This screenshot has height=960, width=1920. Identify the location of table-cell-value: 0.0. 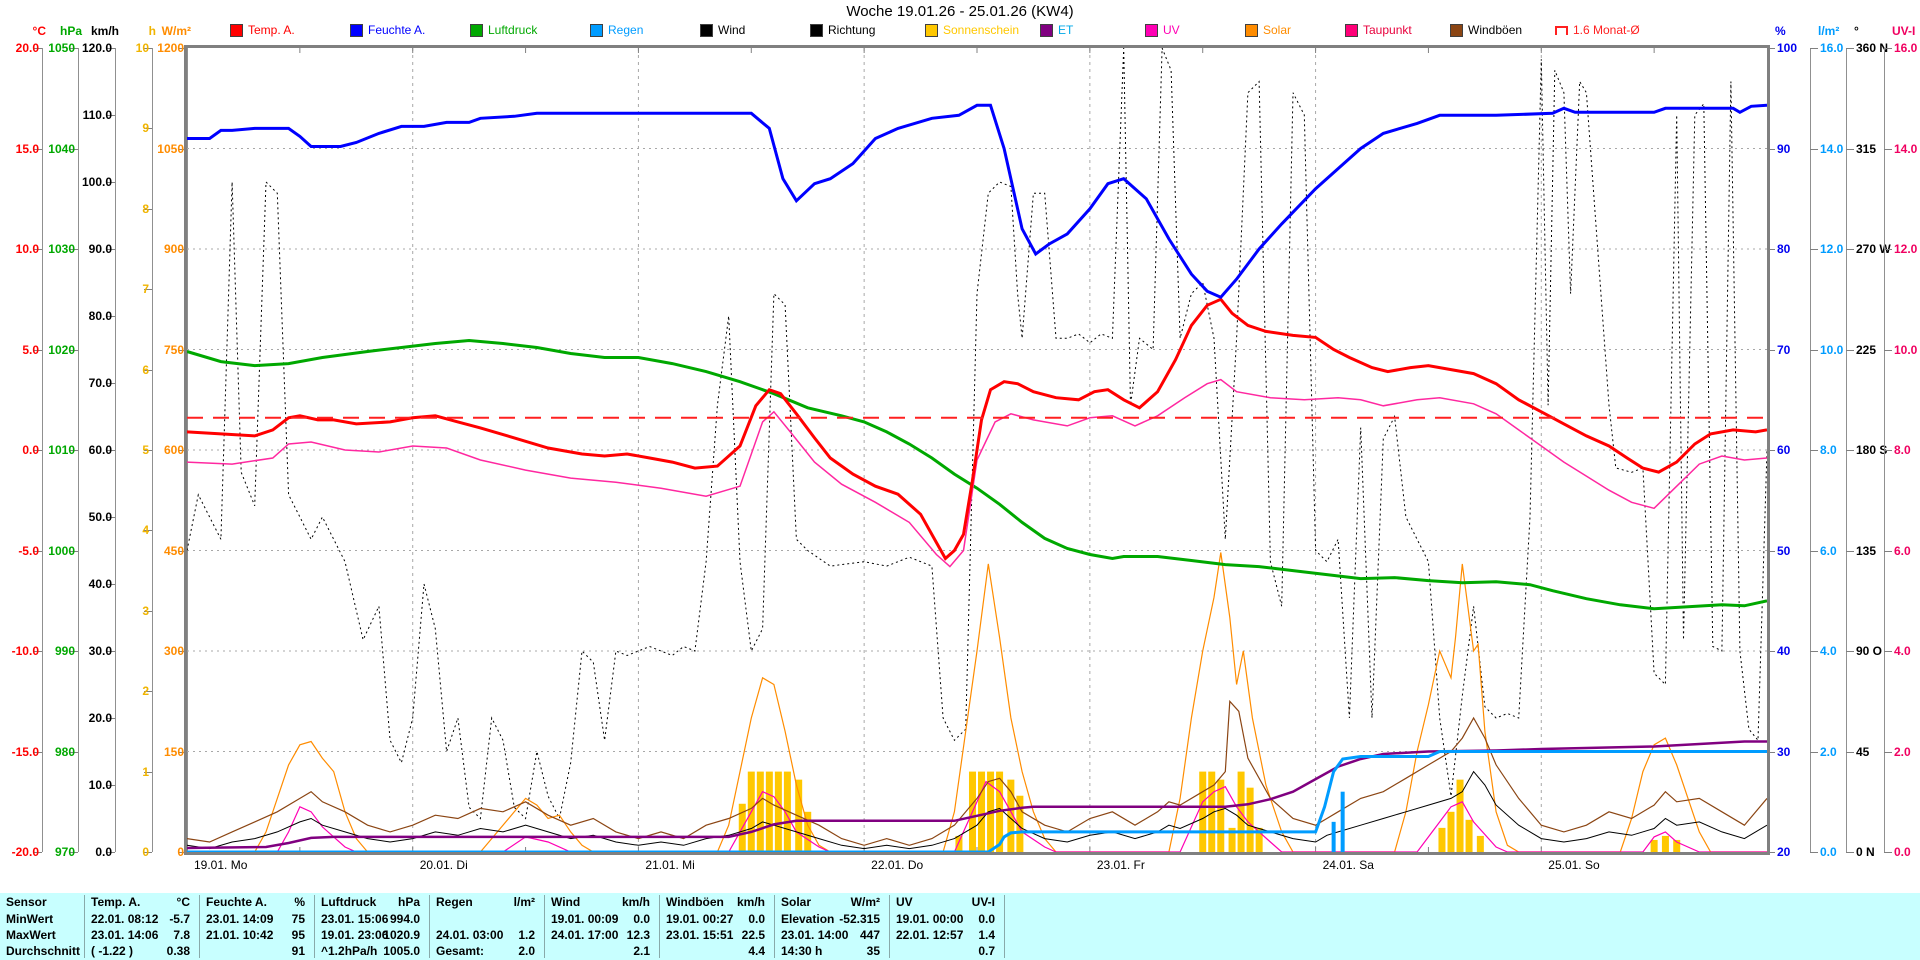
(756, 919).